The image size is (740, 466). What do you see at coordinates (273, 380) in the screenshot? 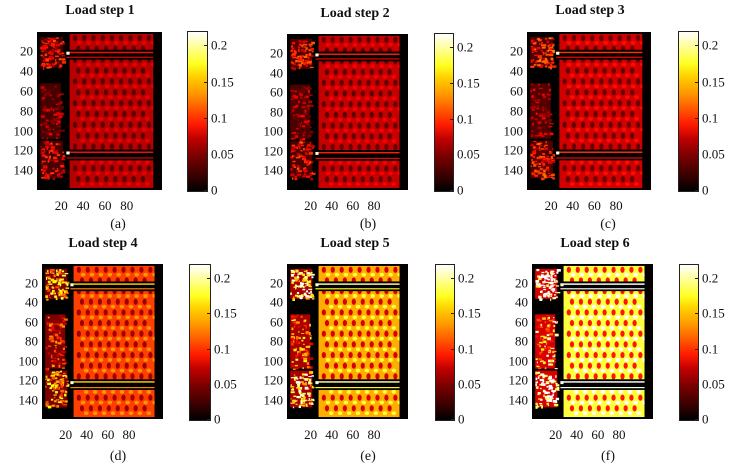
I see `y-tick-label: 120` at bounding box center [273, 380].